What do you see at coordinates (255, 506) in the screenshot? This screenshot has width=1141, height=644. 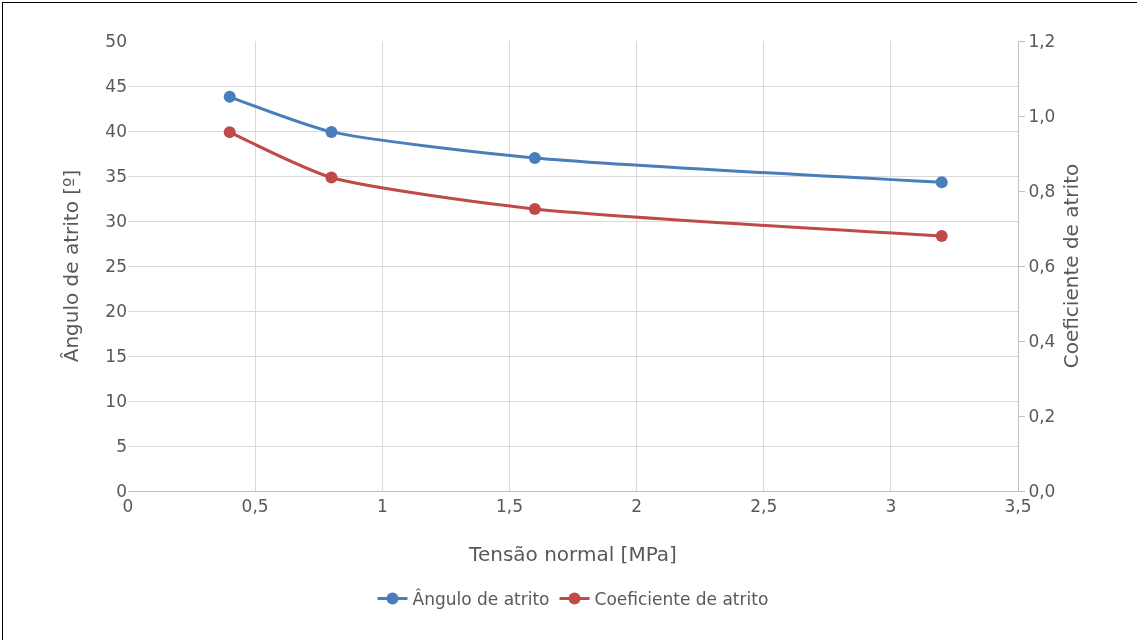 I see `x-tick-label: 0,5` at bounding box center [255, 506].